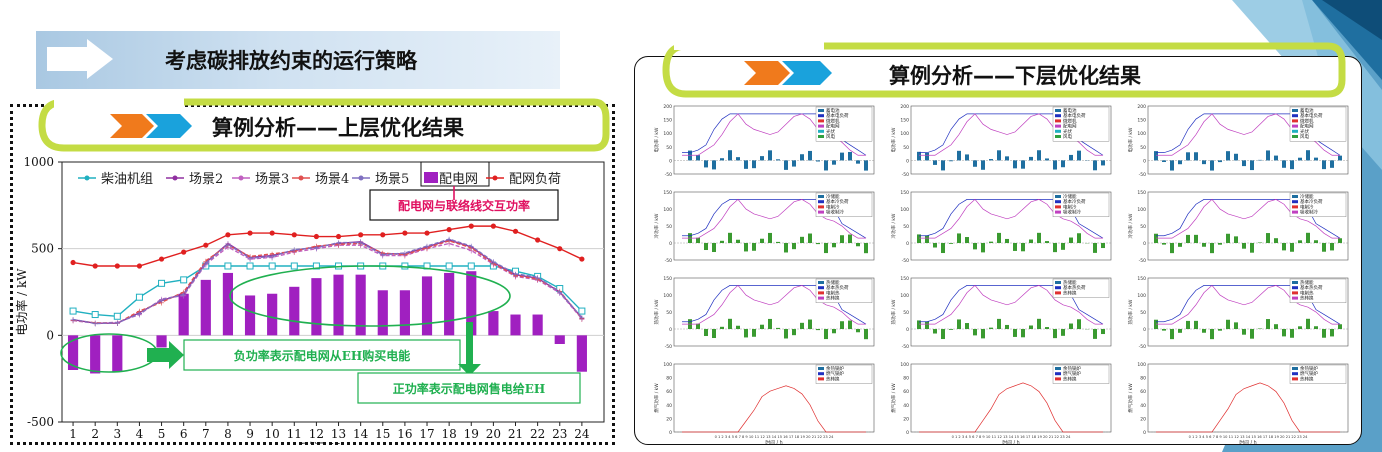 This screenshot has height=452, width=1382. I want to click on mini-legend-label: 电制热, so click(833, 292).